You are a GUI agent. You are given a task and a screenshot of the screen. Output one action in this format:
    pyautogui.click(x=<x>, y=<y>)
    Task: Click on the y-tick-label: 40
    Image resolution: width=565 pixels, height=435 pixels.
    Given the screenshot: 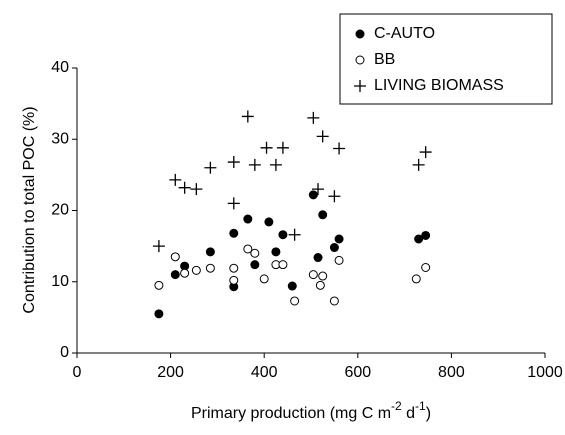 What is the action you would take?
    pyautogui.click(x=60, y=67)
    